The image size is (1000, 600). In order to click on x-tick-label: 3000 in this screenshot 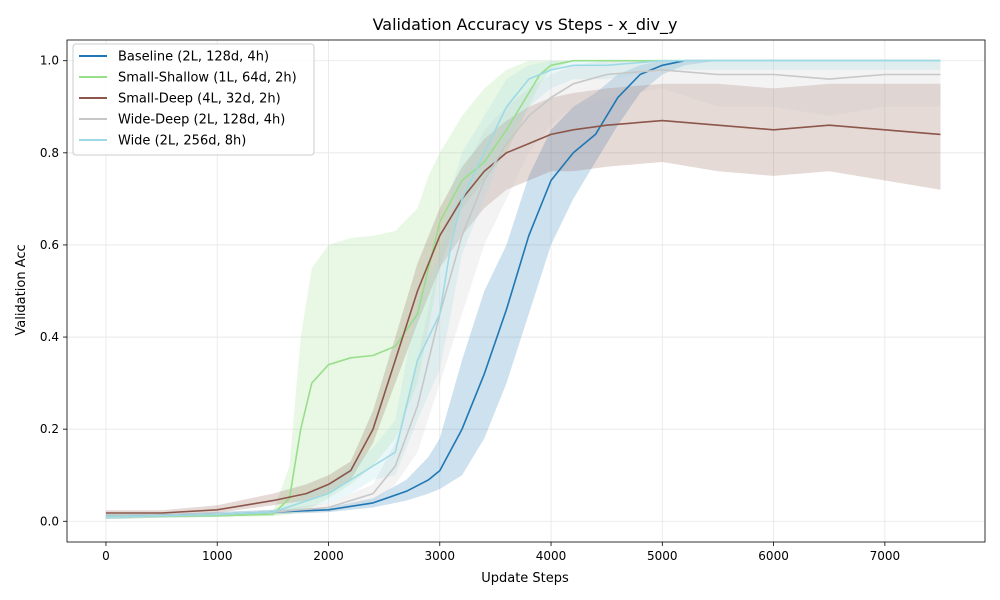, I will do `click(439, 556)`.